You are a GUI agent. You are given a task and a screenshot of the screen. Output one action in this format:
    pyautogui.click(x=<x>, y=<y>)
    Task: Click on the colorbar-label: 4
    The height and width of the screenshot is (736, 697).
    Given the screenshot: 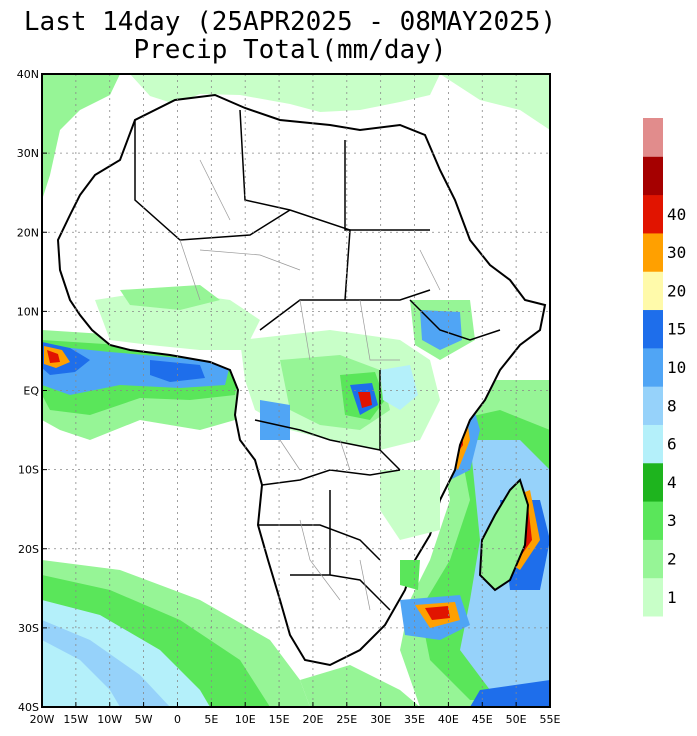 What is the action you would take?
    pyautogui.click(x=672, y=482)
    